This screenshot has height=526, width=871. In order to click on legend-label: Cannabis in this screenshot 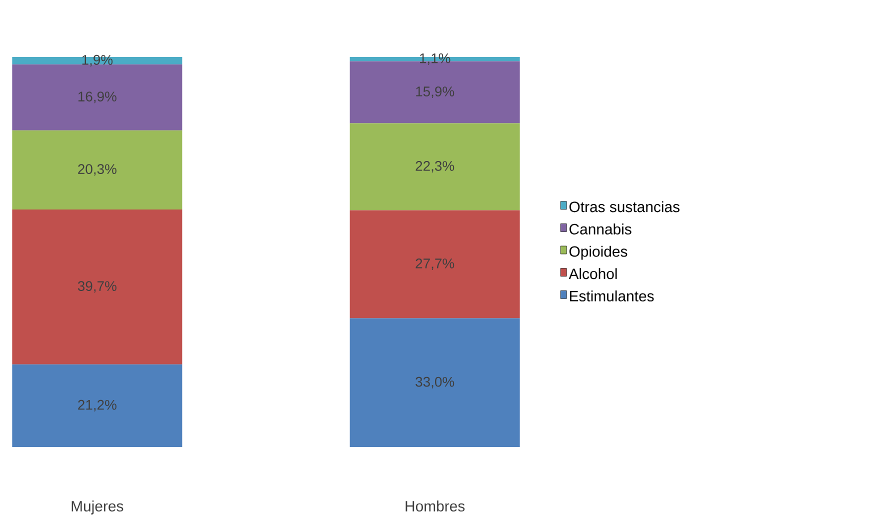, I will do `click(601, 229)`.